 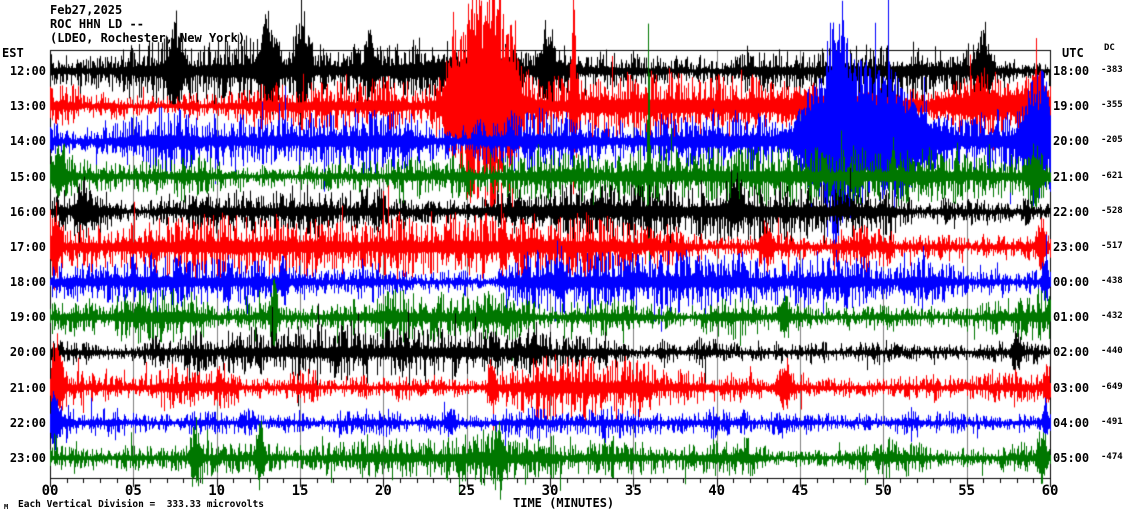 What do you see at coordinates (383, 491) in the screenshot?
I see `x-axis-tick-label: 20` at bounding box center [383, 491].